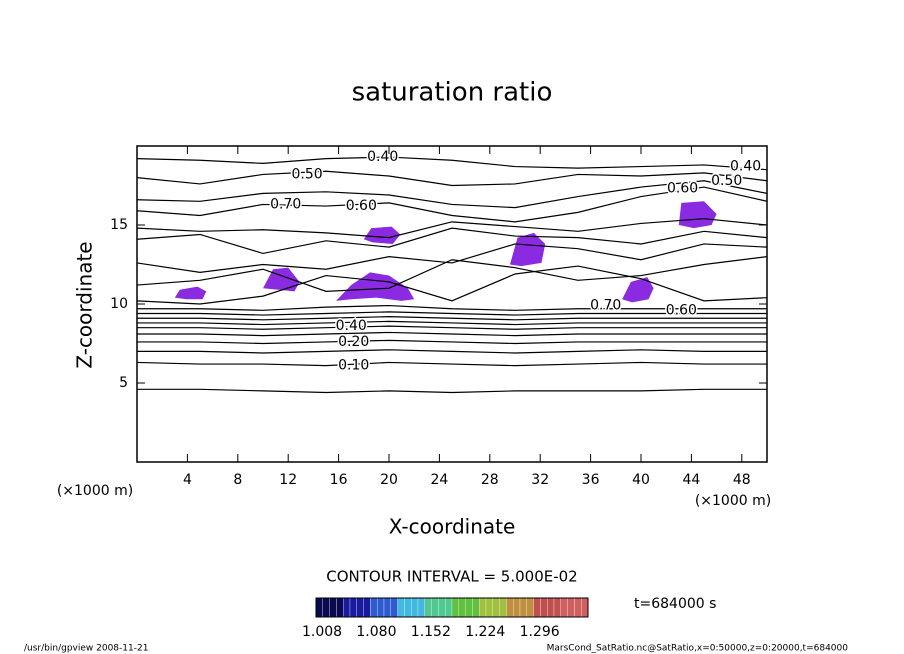 The width and height of the screenshot is (904, 654). I want to click on y-tick-label: 15, so click(119, 225).